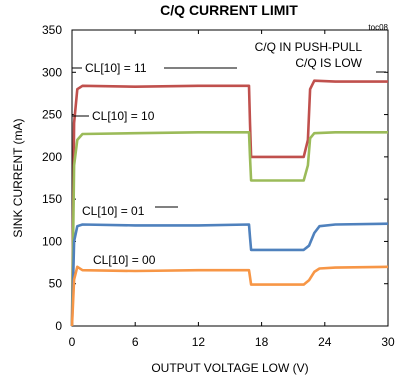  What do you see at coordinates (328, 63) in the screenshot?
I see `annotation-line-2: C/Q IS LOW` at bounding box center [328, 63].